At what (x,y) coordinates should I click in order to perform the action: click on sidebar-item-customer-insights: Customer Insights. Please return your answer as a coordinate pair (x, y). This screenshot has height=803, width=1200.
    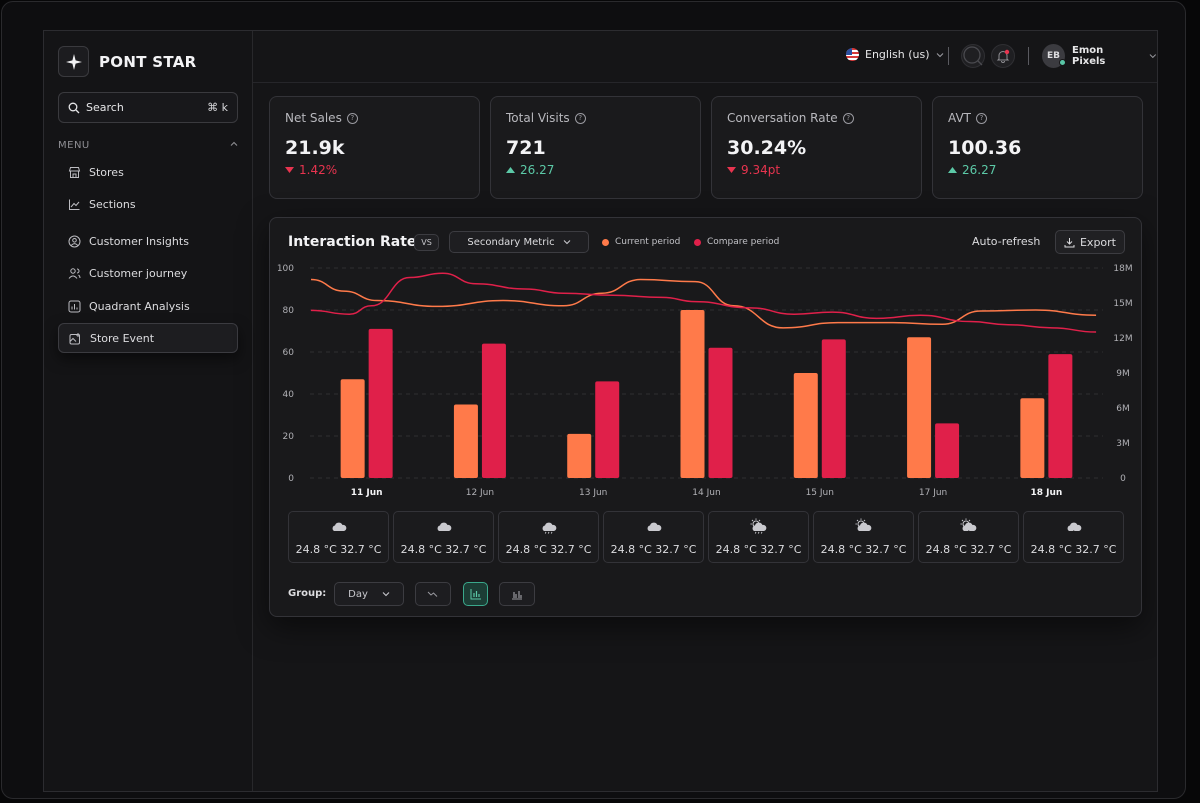
    Looking at the image, I should click on (148, 241).